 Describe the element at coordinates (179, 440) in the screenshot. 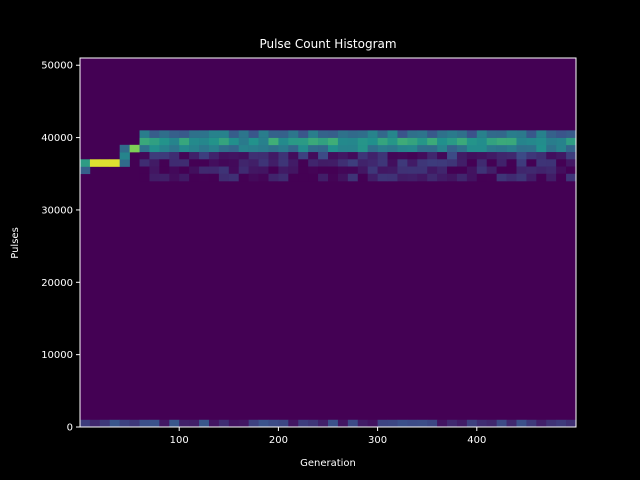

I see `x-tick-label: 100` at that location.